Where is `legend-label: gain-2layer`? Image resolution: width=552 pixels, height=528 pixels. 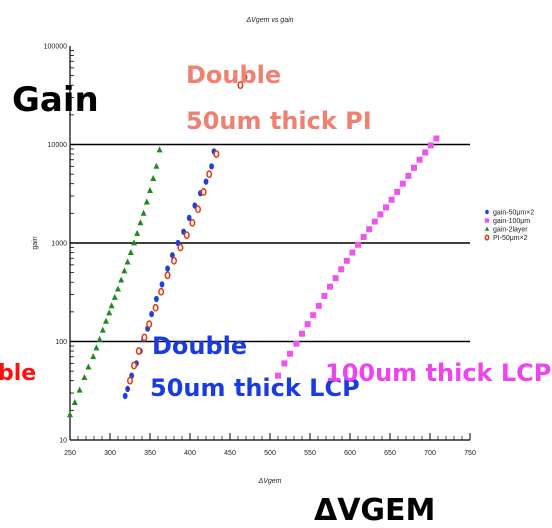
legend-label: gain-2layer is located at coordinates (510, 230).